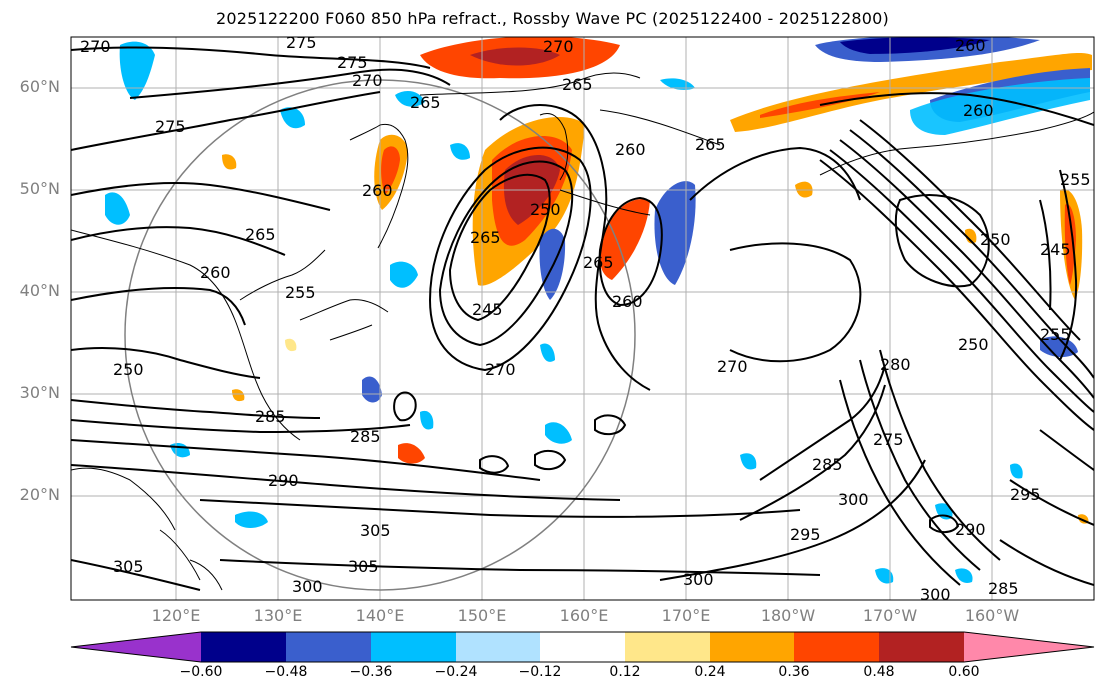  I want to click on lon-label: 160°E, so click(584, 615).